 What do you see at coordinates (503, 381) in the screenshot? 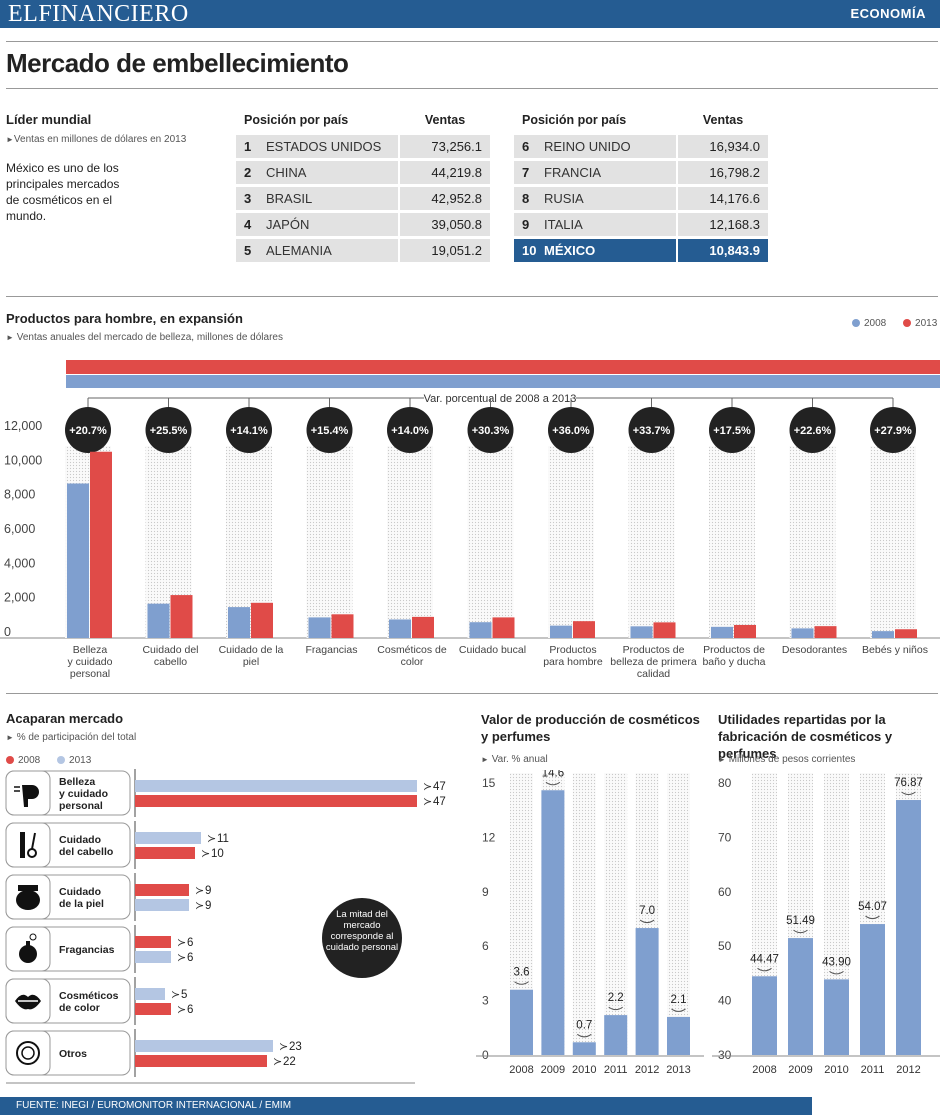
I see `banner-bar-blue` at bounding box center [503, 381].